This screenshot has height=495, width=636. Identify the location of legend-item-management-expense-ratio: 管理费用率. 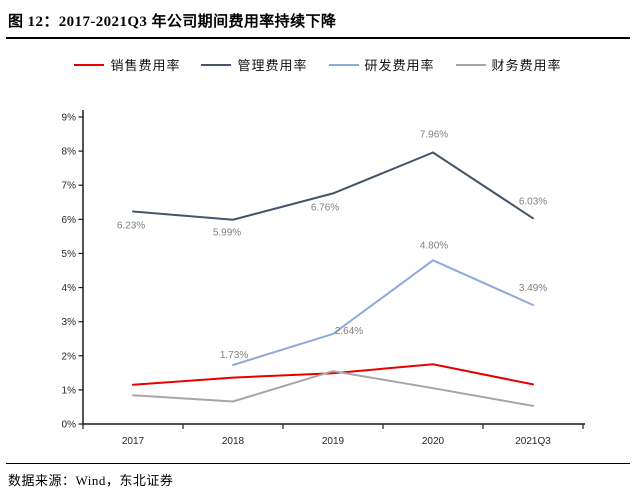
(254, 64).